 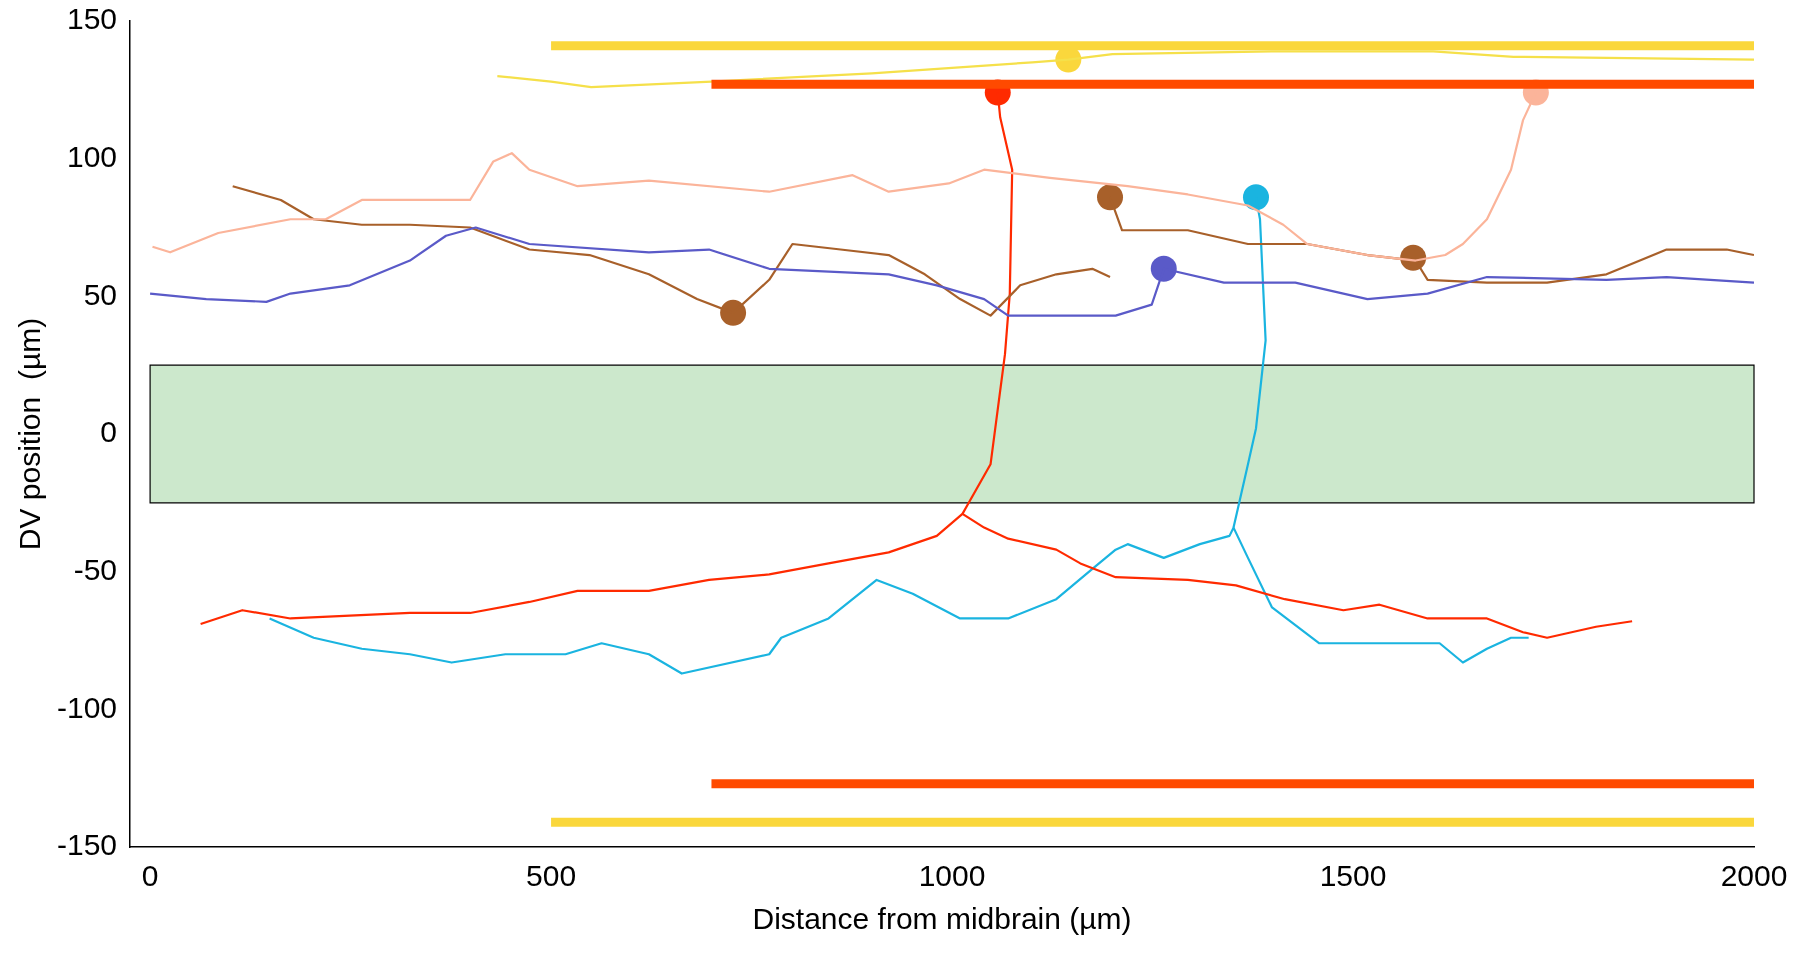 What do you see at coordinates (1353, 876) in the screenshot?
I see `x-tick-label: 1500` at bounding box center [1353, 876].